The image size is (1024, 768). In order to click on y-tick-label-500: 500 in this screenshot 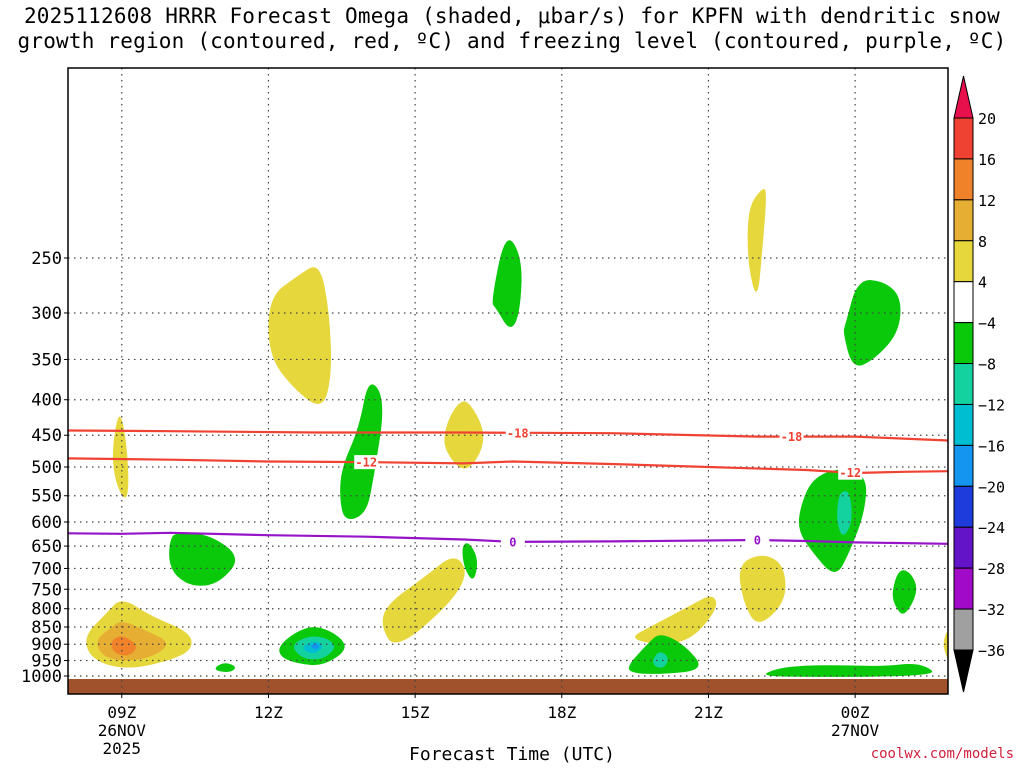, I will do `click(46, 468)`.